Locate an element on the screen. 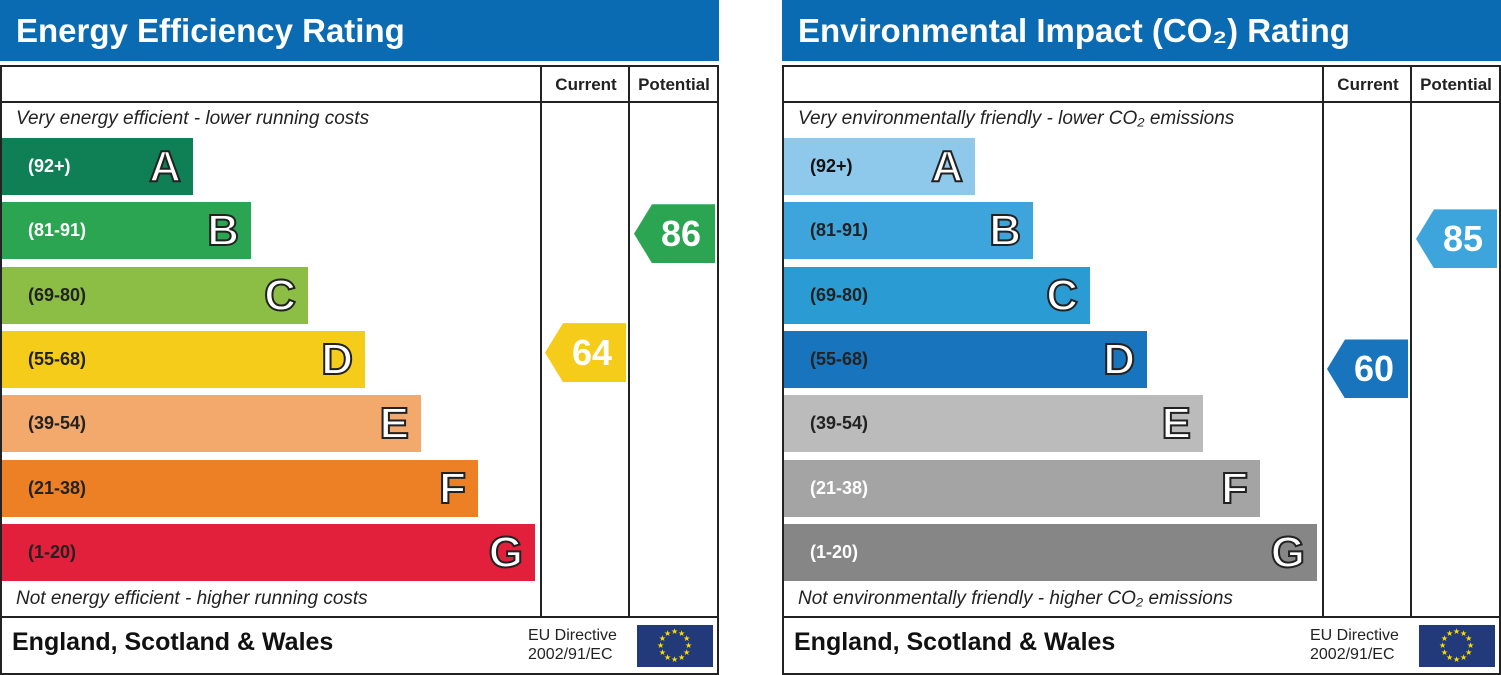  potential-rating-arrow: 86 is located at coordinates (674, 234).